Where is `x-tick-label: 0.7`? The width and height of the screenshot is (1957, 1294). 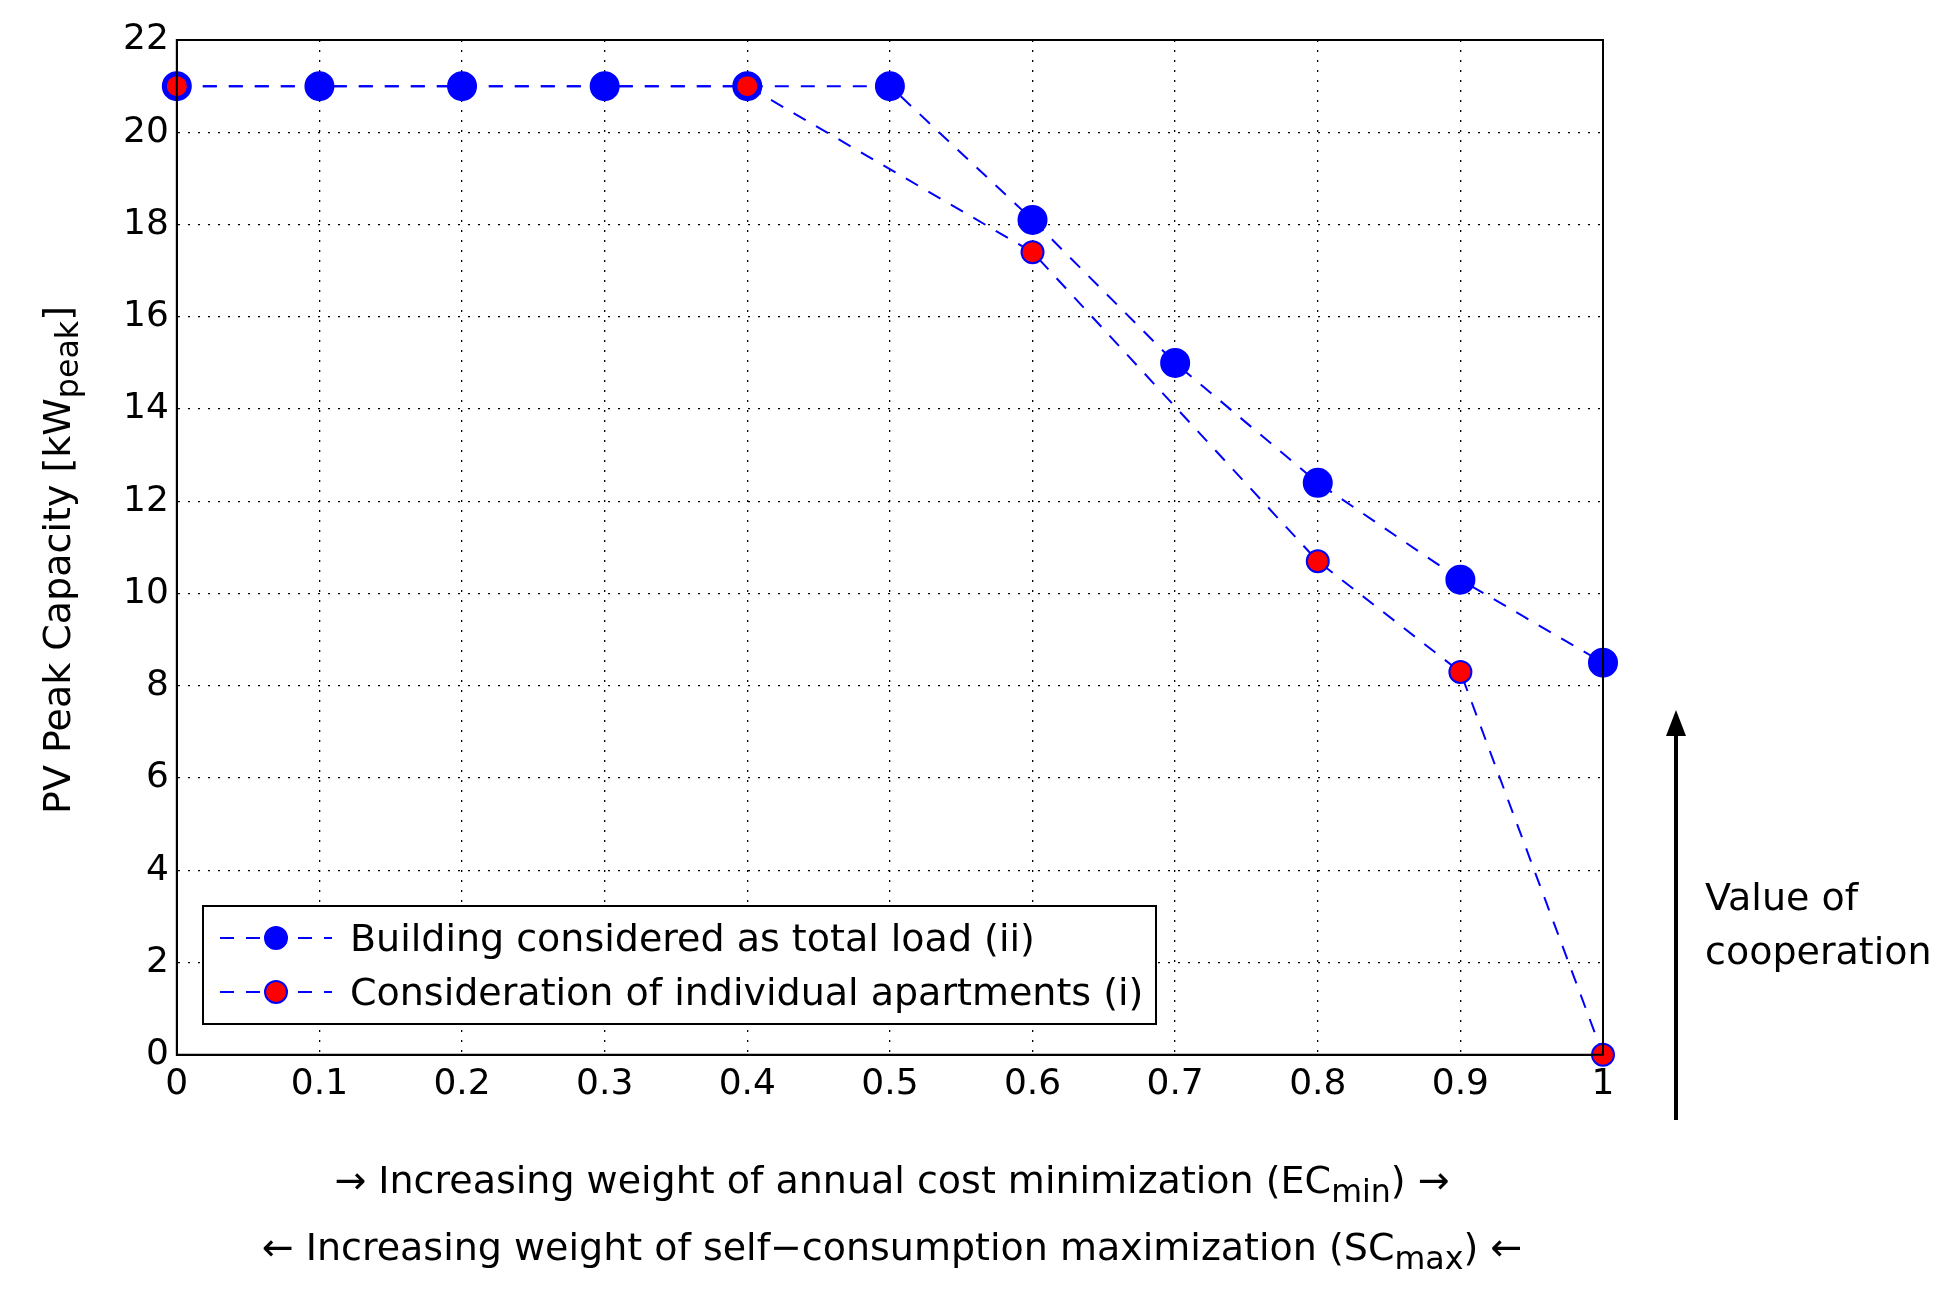 x-tick-label: 0.7 is located at coordinates (1175, 1081).